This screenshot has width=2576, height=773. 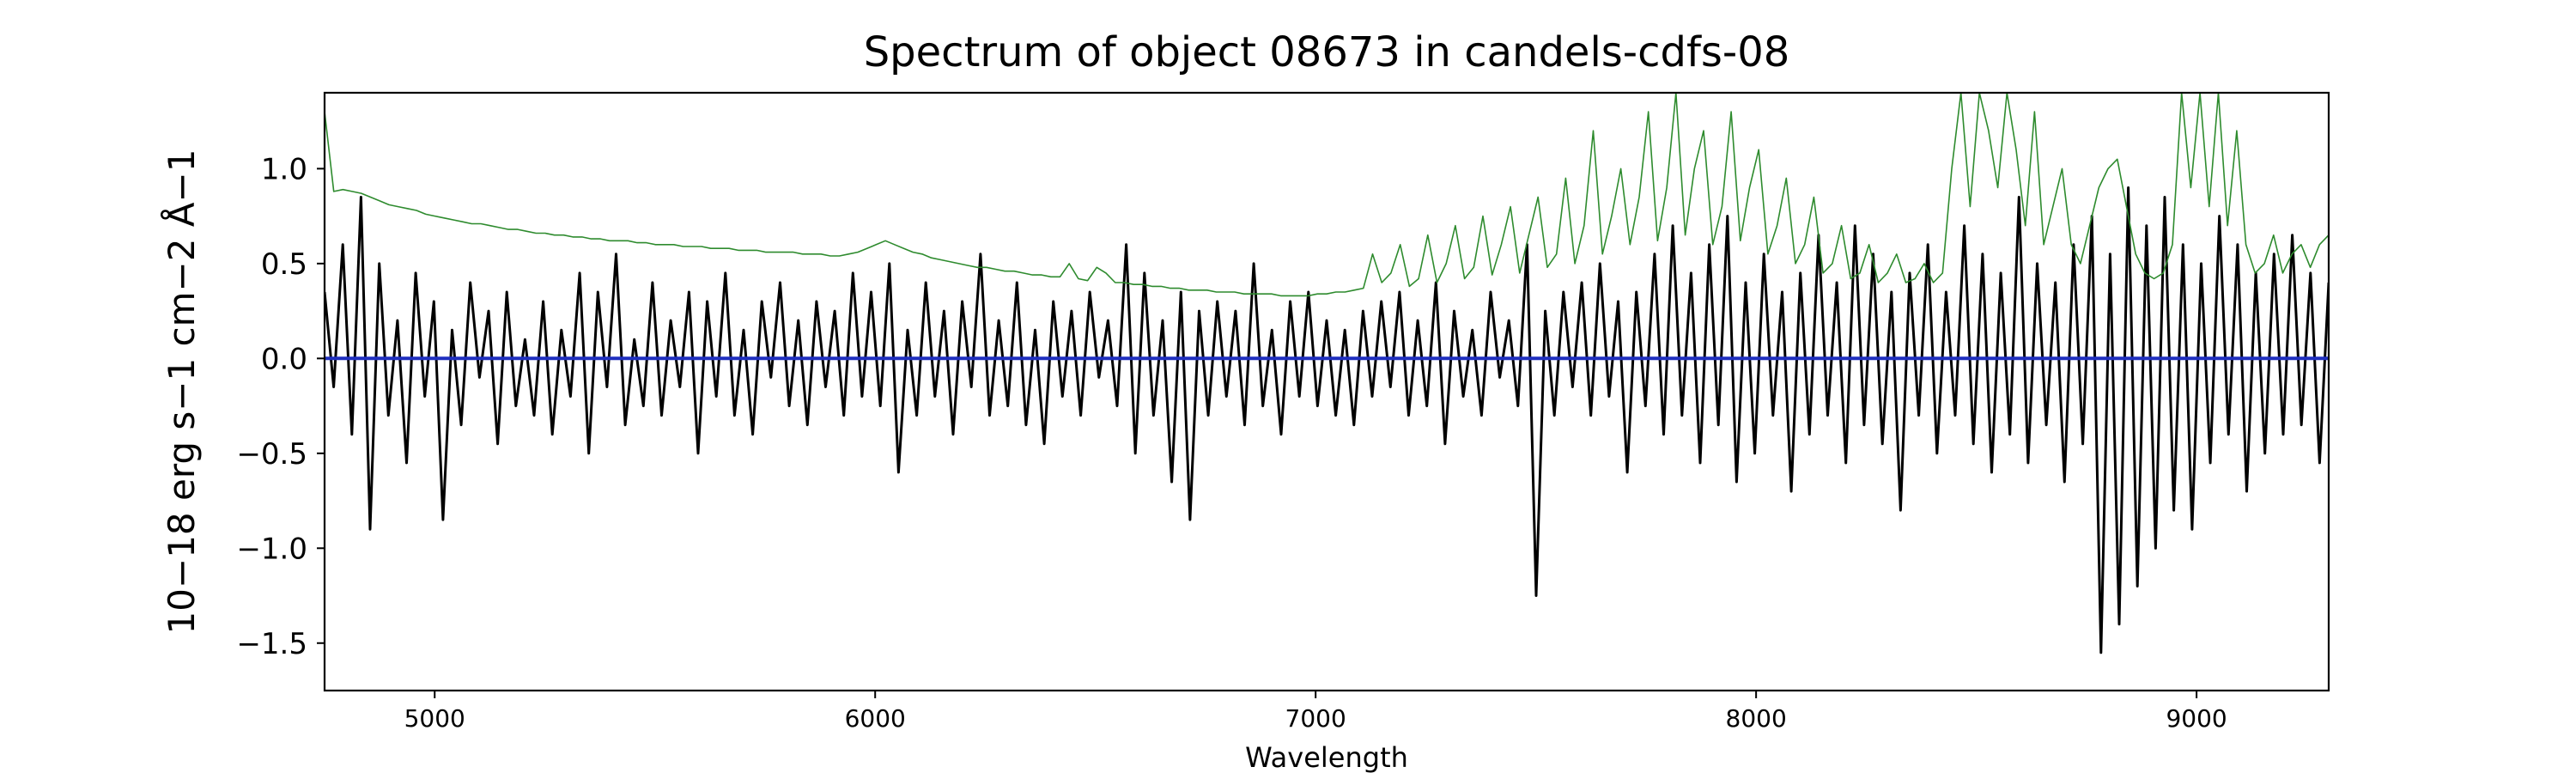 What do you see at coordinates (271, 644) in the screenshot?
I see `y-tick-label: −1.5` at bounding box center [271, 644].